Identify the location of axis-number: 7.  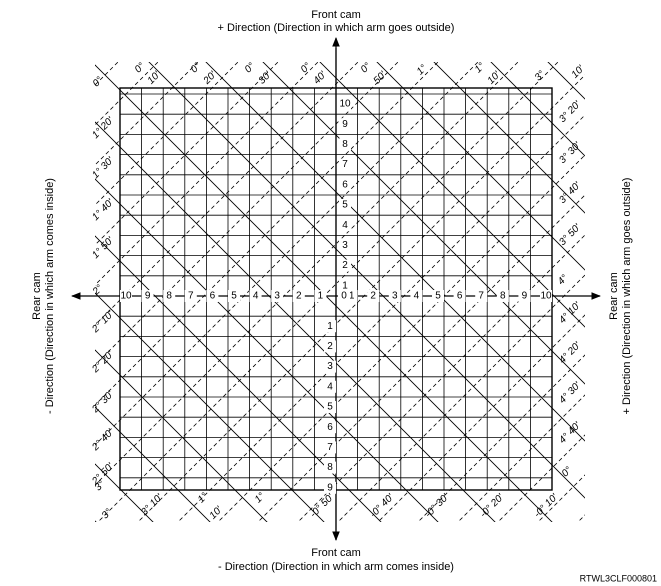
(481, 296).